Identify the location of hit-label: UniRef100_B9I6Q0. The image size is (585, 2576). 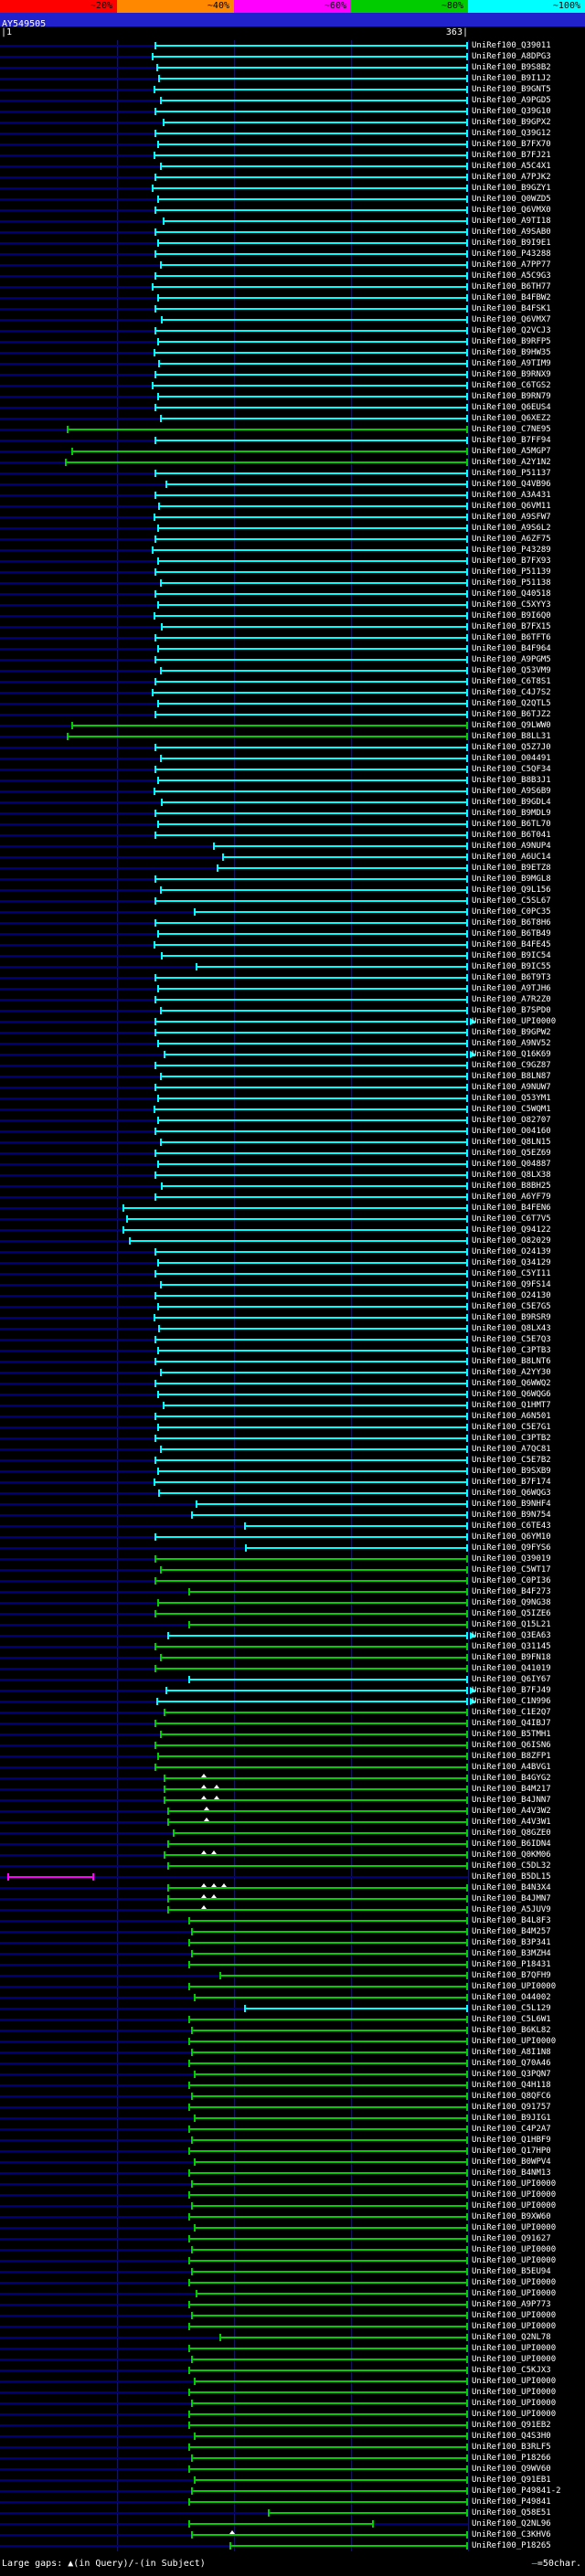
(512, 615).